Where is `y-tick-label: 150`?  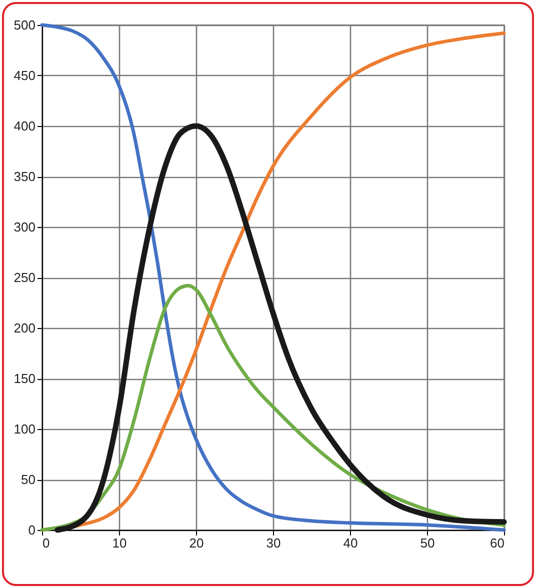
y-tick-label: 150 is located at coordinates (25, 378).